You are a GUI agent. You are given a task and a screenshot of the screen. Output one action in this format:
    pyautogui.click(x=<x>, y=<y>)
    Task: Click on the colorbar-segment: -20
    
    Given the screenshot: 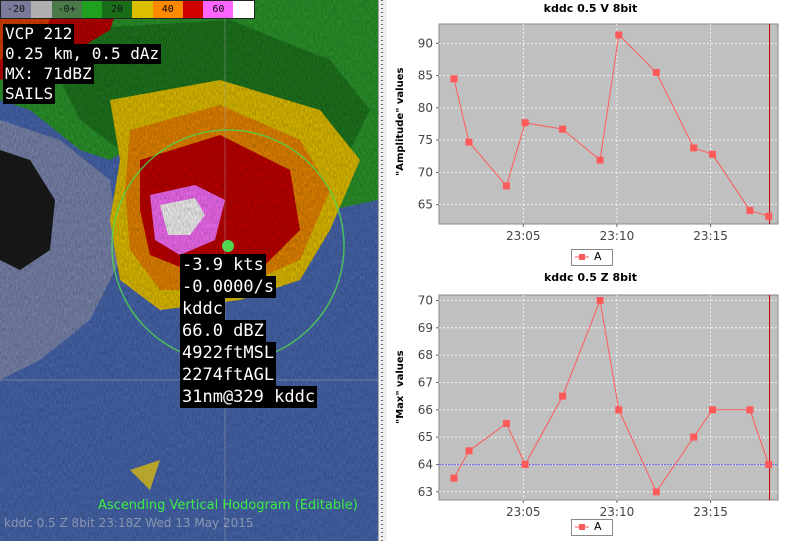 What is the action you would take?
    pyautogui.click(x=16, y=9)
    